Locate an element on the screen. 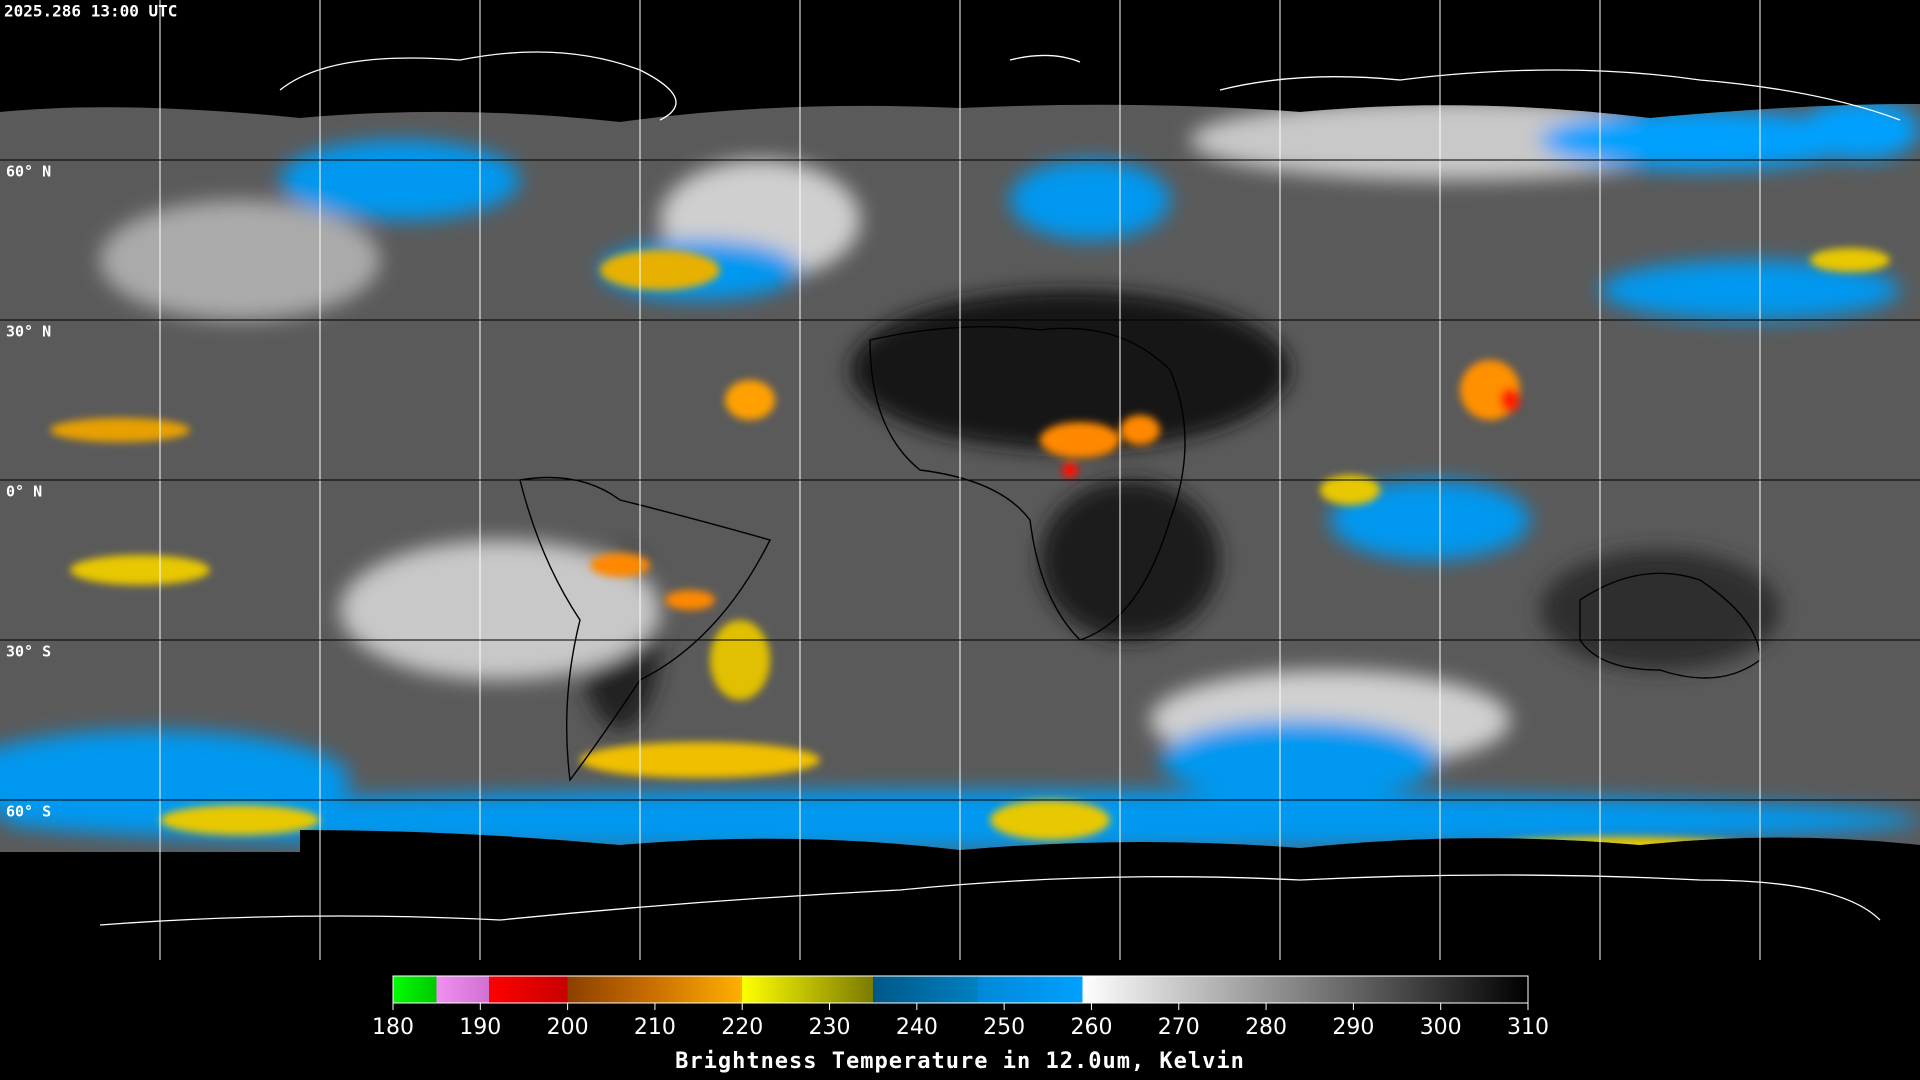  colorbar-tick-label: 260 is located at coordinates (1091, 1027).